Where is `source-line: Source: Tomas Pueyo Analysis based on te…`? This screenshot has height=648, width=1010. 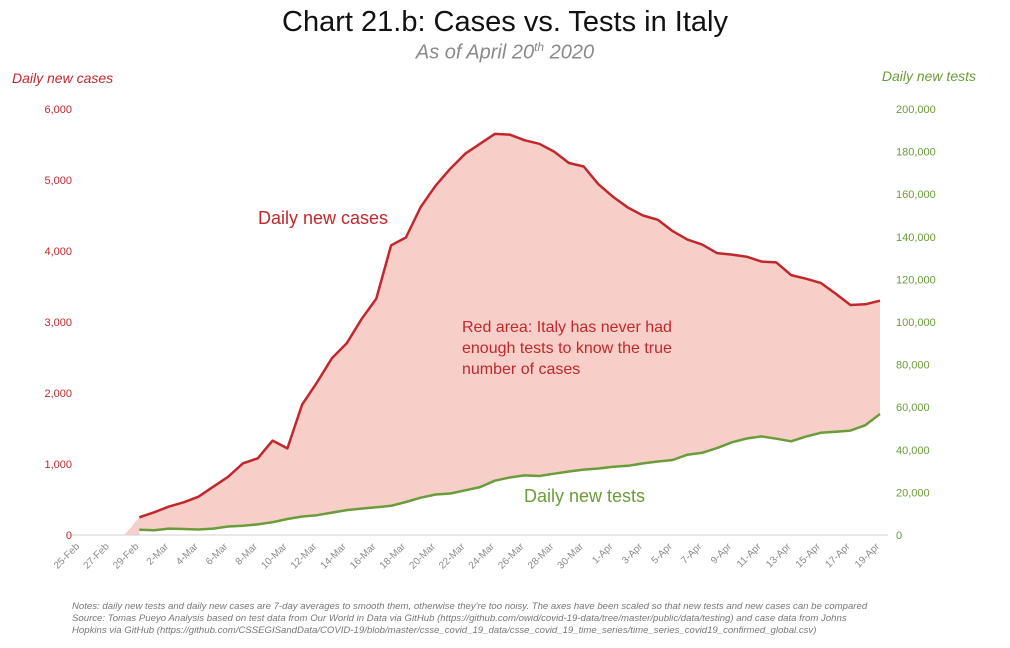 source-line: Source: Tomas Pueyo Analysis based on te… is located at coordinates (459, 618).